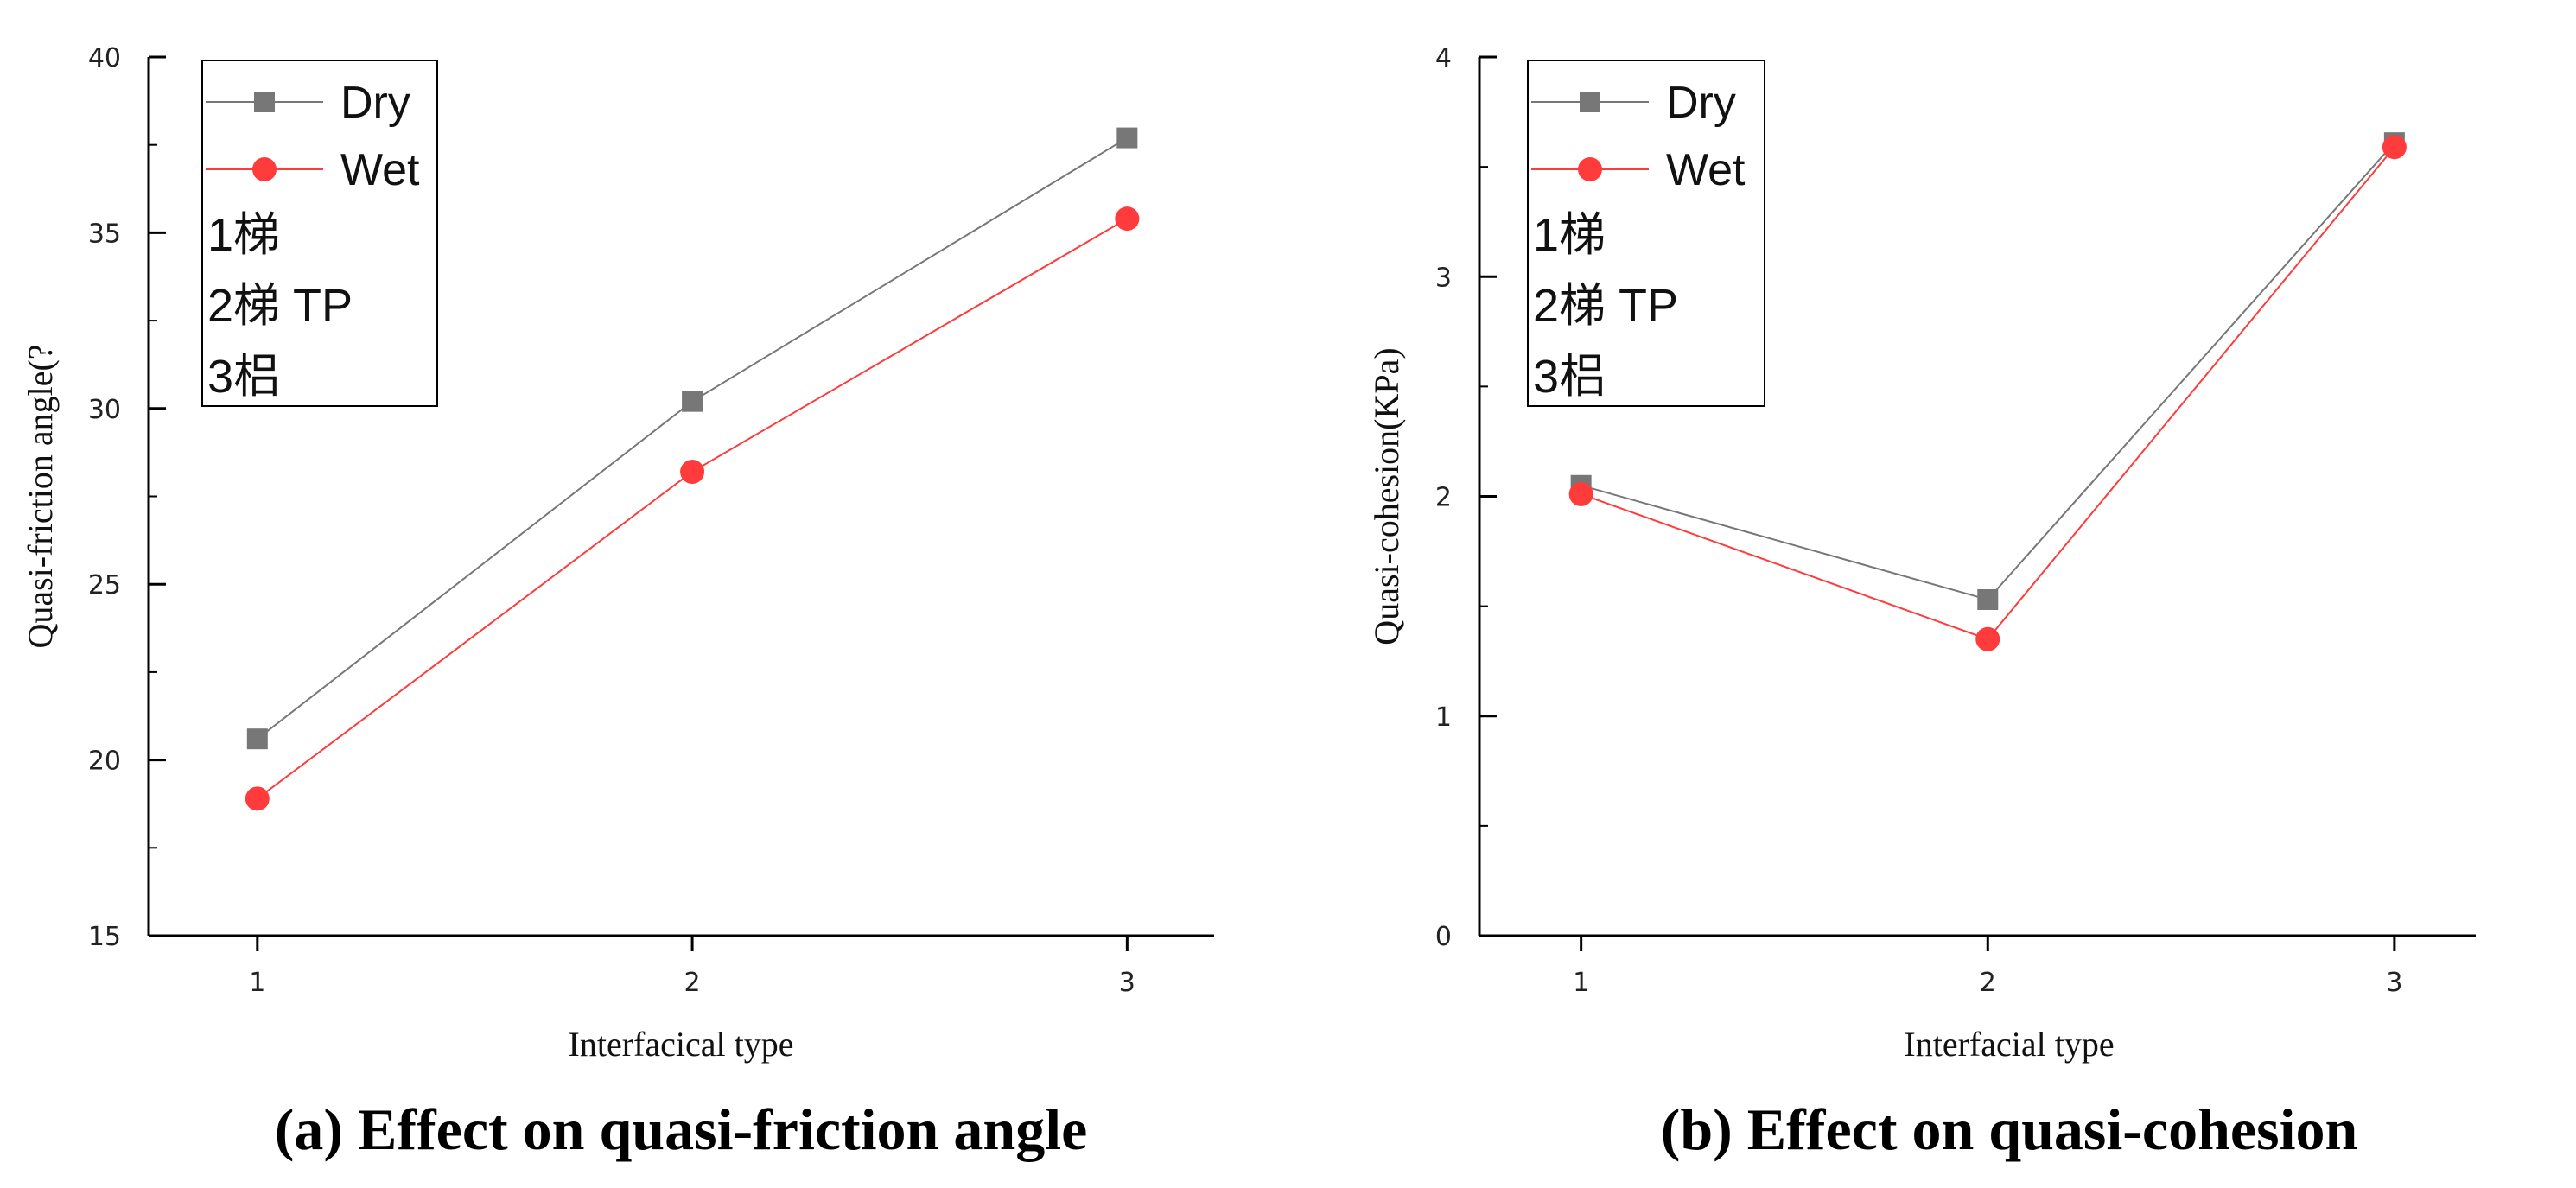 This screenshot has height=1188, width=2576. Describe the element at coordinates (105, 234) in the screenshot. I see `y-tick-label: 35` at that location.